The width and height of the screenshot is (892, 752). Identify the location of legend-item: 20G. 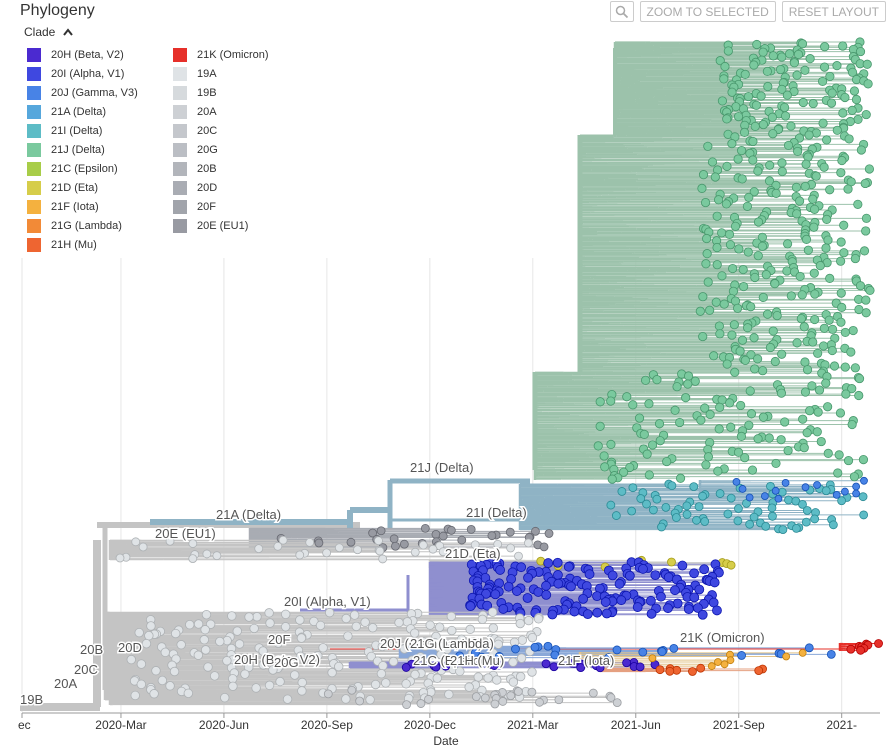
(246, 149).